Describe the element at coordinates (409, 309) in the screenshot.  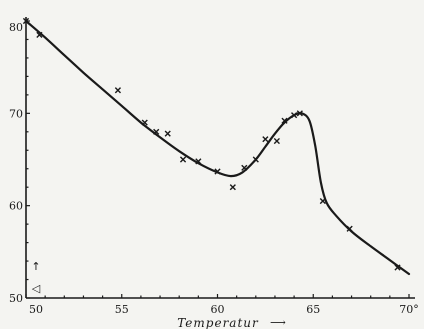
I see `x-tick-label: 70°` at that location.